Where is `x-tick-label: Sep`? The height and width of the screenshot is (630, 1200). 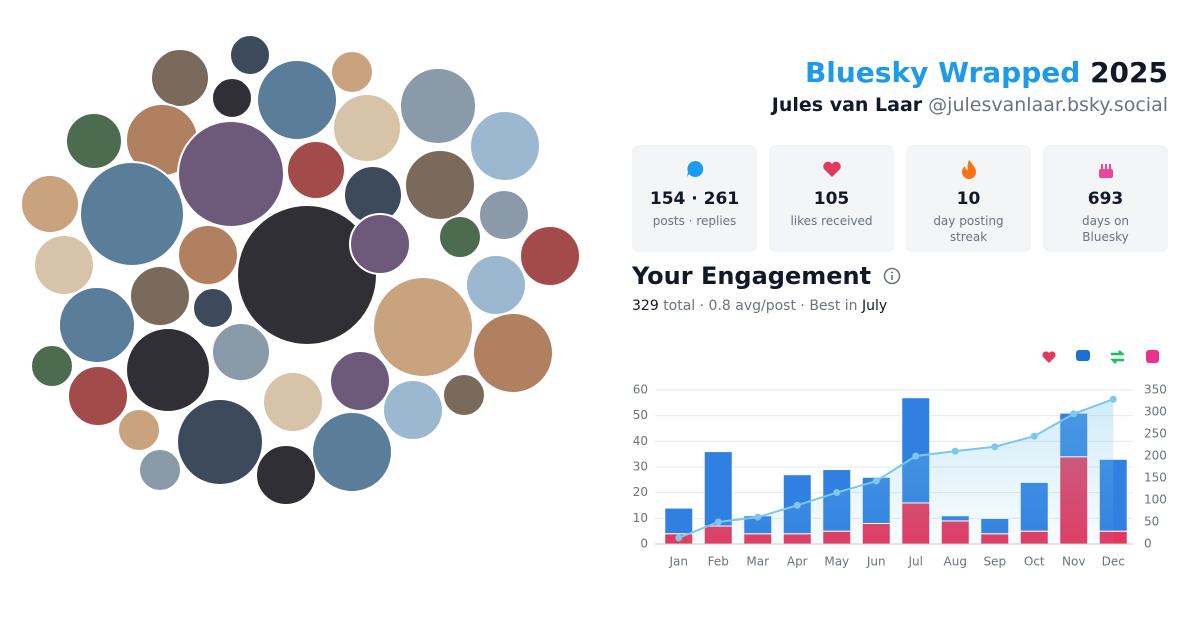 x-tick-label: Sep is located at coordinates (994, 562).